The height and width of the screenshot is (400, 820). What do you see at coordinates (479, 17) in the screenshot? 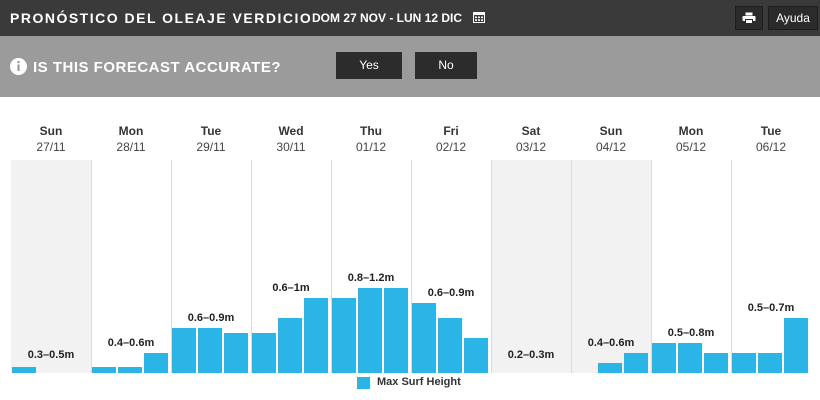
I see `calendar-icon` at bounding box center [479, 17].